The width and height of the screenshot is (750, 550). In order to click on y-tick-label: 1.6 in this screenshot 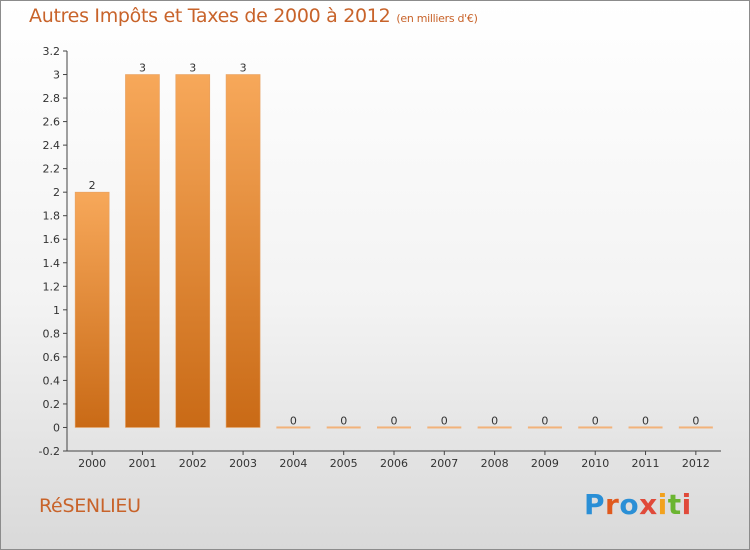, I will do `click(52, 239)`.